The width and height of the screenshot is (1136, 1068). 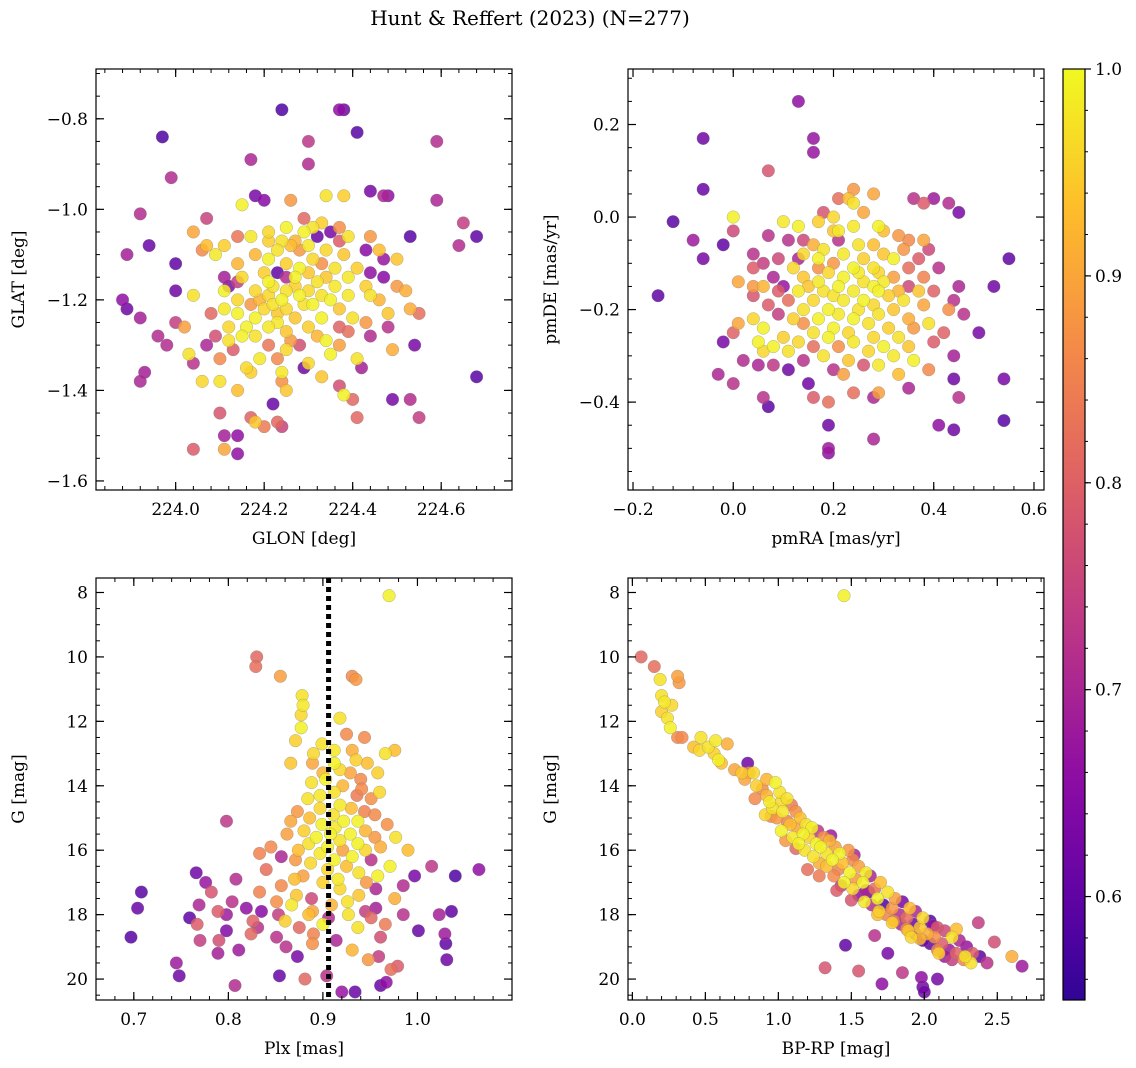 What do you see at coordinates (606, 218) in the screenshot?
I see `y-tick-label: 0.0` at bounding box center [606, 218].